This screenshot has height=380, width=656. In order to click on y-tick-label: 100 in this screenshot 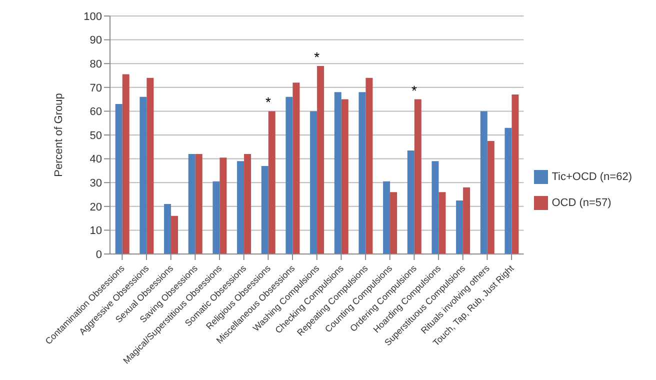, I will do `click(93, 16)`.